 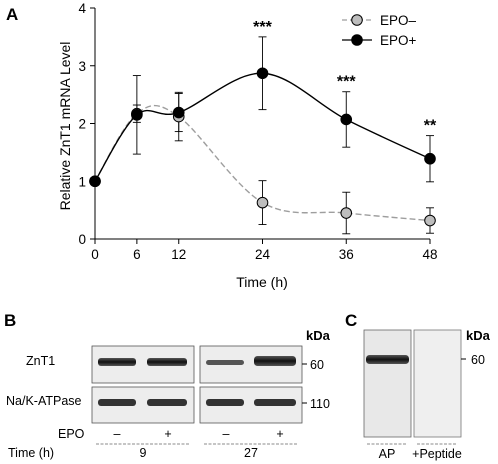 I want to click on y-tick-label: 3, so click(x=82, y=66).